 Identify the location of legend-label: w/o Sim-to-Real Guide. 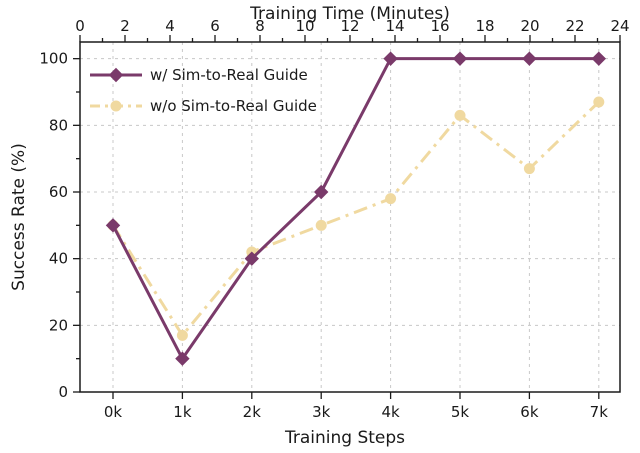
(233, 106).